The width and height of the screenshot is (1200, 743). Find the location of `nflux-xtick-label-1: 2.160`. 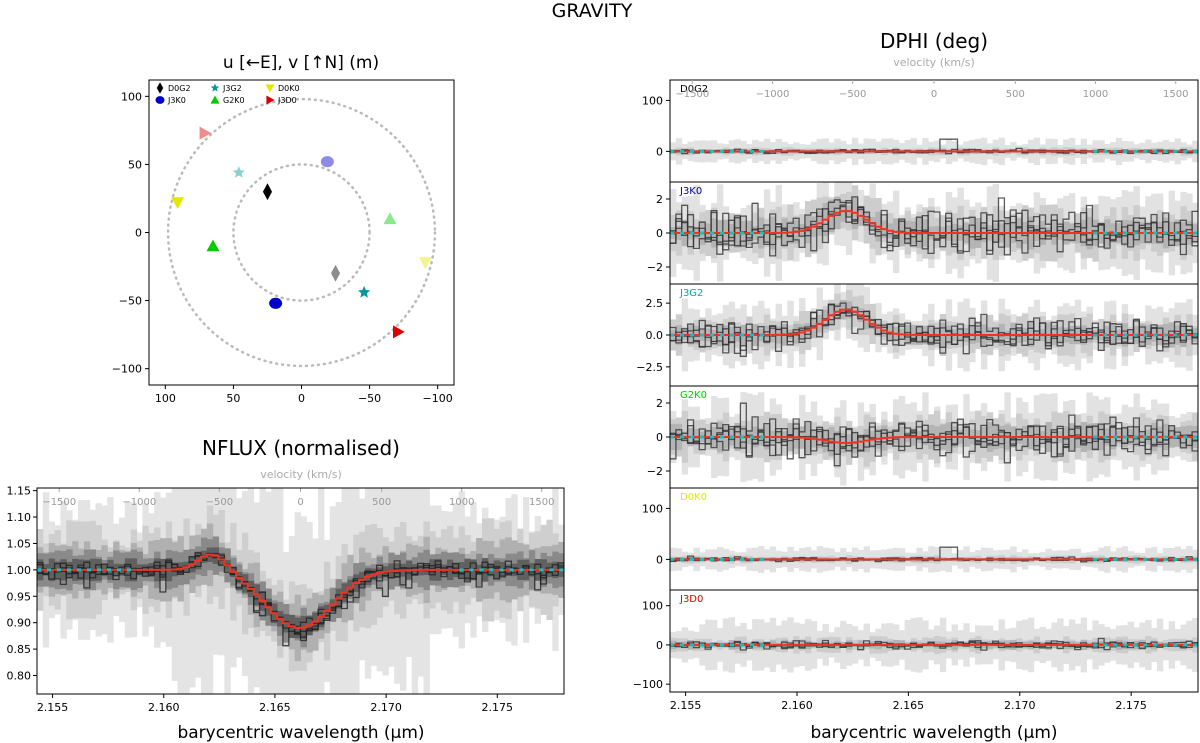

nflux-xtick-label-1: 2.160 is located at coordinates (164, 707).